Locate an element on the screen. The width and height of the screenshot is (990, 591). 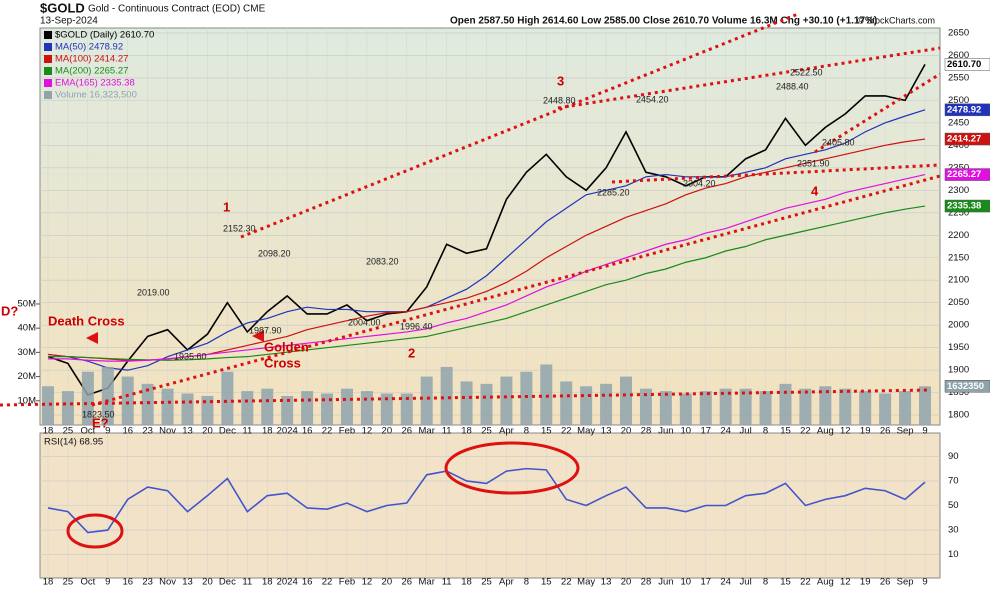
x-tick-label: 19 is located at coordinates (865, 431).